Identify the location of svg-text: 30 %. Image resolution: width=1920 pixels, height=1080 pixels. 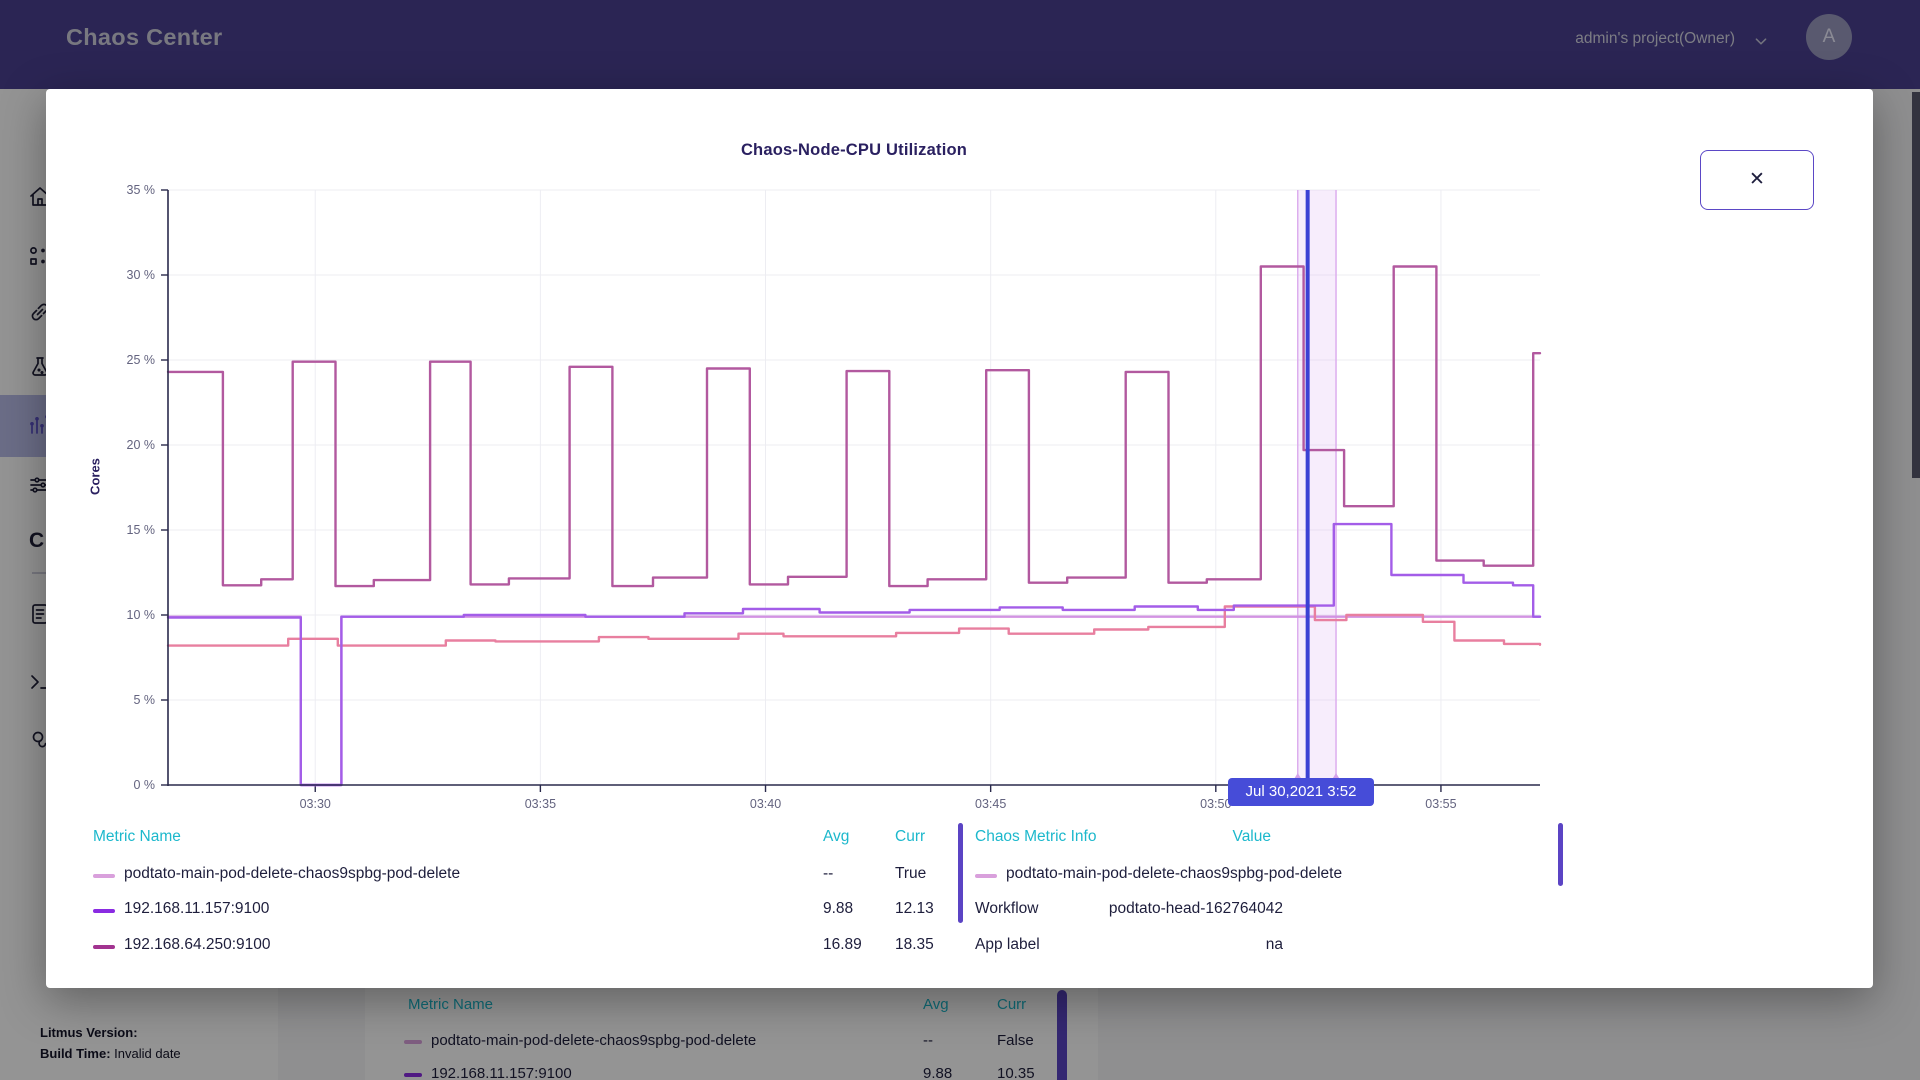
(141, 275).